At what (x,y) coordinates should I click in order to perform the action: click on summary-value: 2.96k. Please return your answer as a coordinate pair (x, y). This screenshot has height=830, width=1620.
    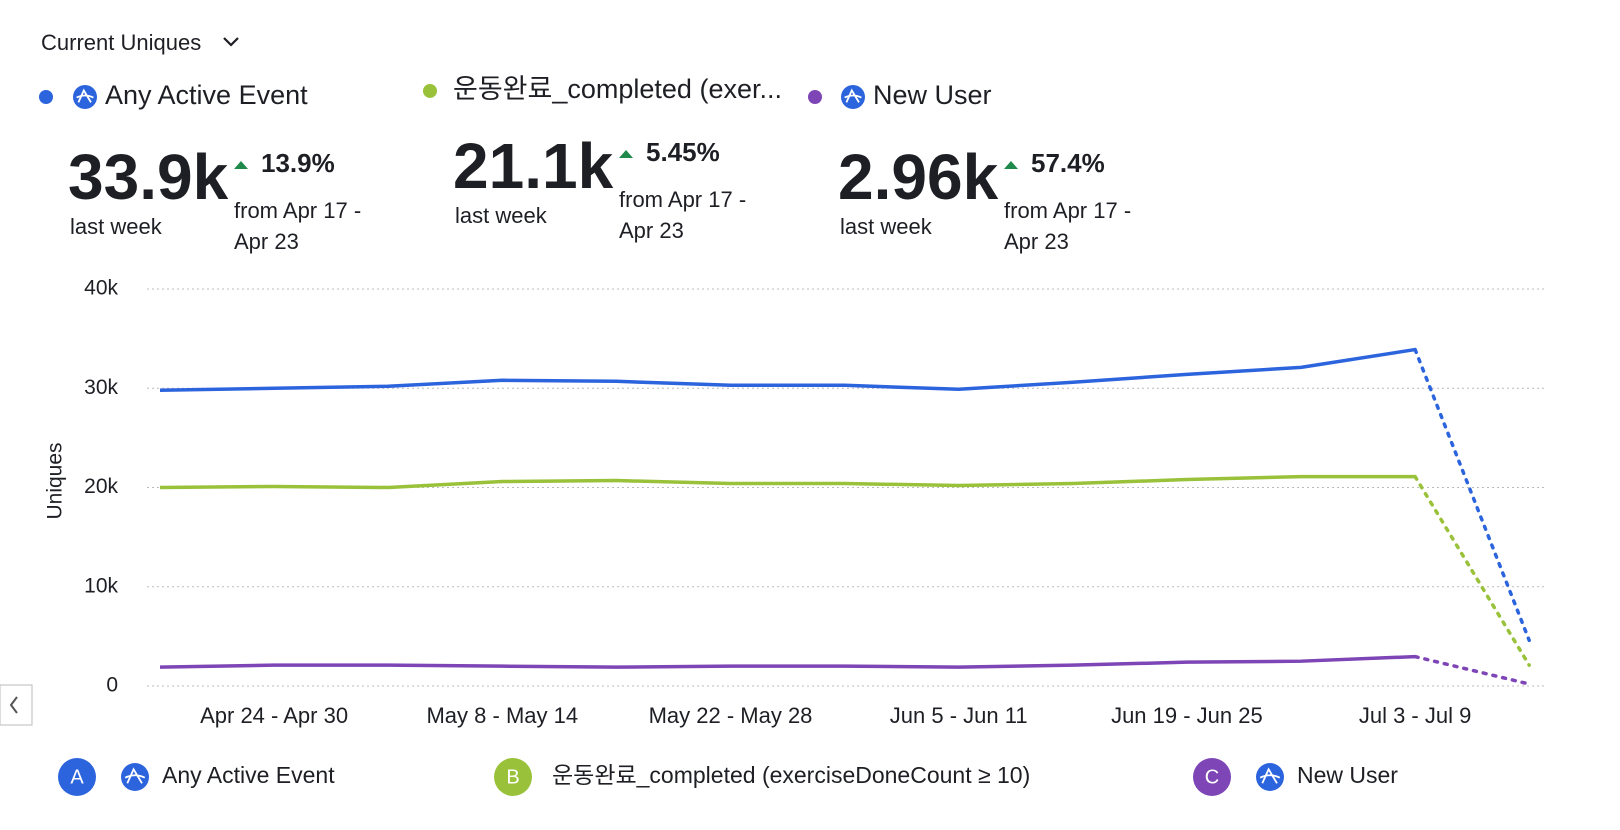
    Looking at the image, I should click on (918, 177).